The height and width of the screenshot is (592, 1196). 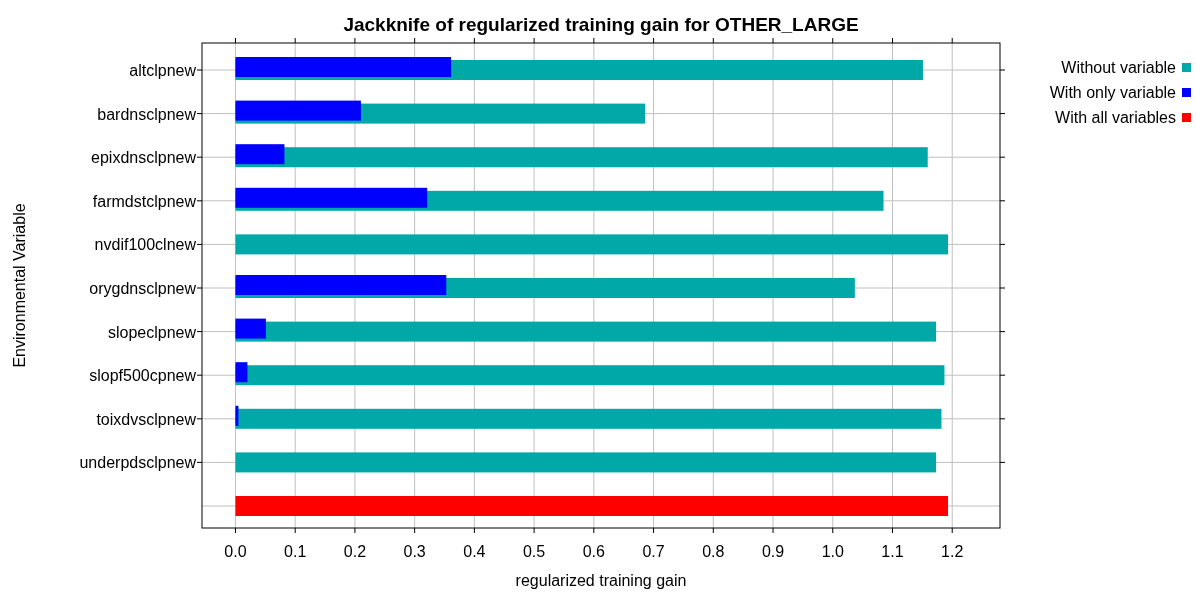 What do you see at coordinates (832, 551) in the screenshot?
I see `x-tick-label: 1.0` at bounding box center [832, 551].